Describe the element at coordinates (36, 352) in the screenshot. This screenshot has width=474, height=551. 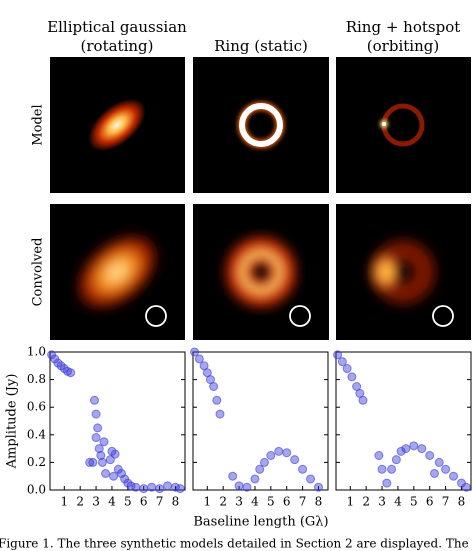
I see `y-tick-label: 1.0` at that location.